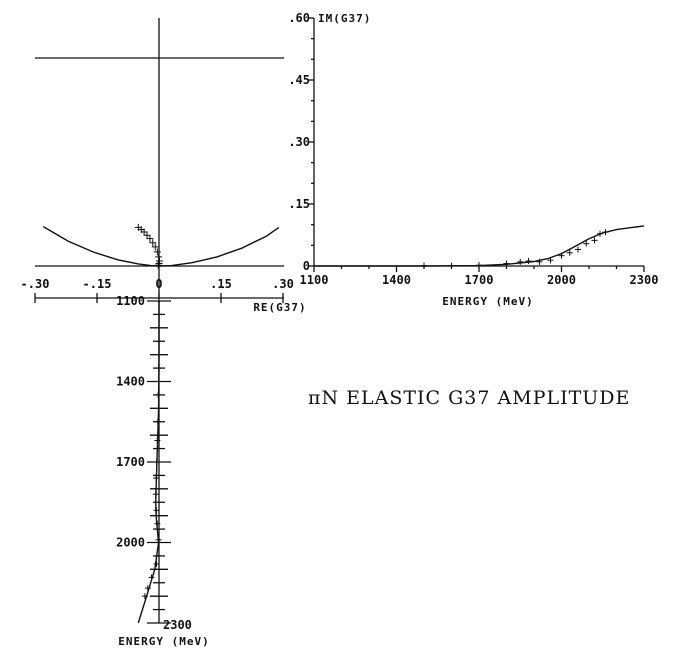 The width and height of the screenshot is (678, 653). Describe the element at coordinates (469, 398) in the screenshot. I see `chart-title: πN ELASTIC G37 AMPLITUDE` at that location.